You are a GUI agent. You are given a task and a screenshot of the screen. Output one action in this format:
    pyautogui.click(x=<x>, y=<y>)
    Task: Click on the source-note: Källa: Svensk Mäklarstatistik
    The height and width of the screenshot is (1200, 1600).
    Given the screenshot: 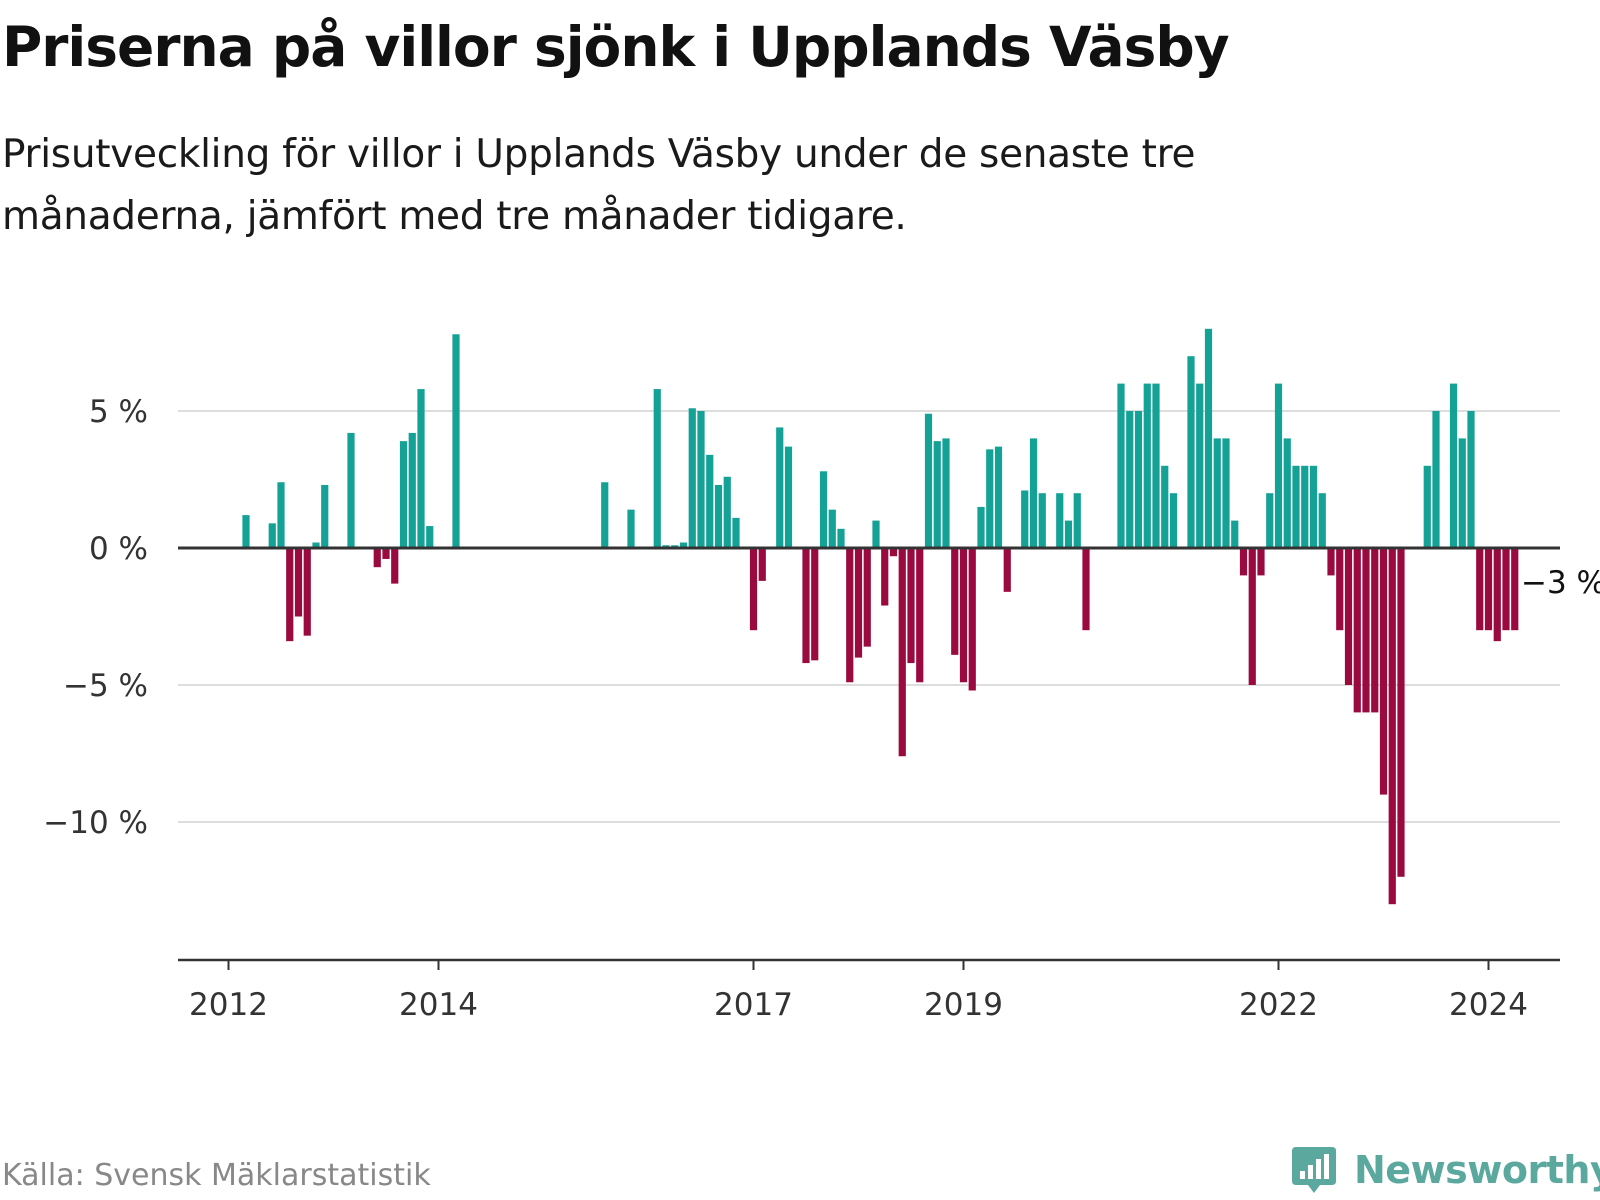 What is the action you would take?
    pyautogui.click(x=216, y=1175)
    